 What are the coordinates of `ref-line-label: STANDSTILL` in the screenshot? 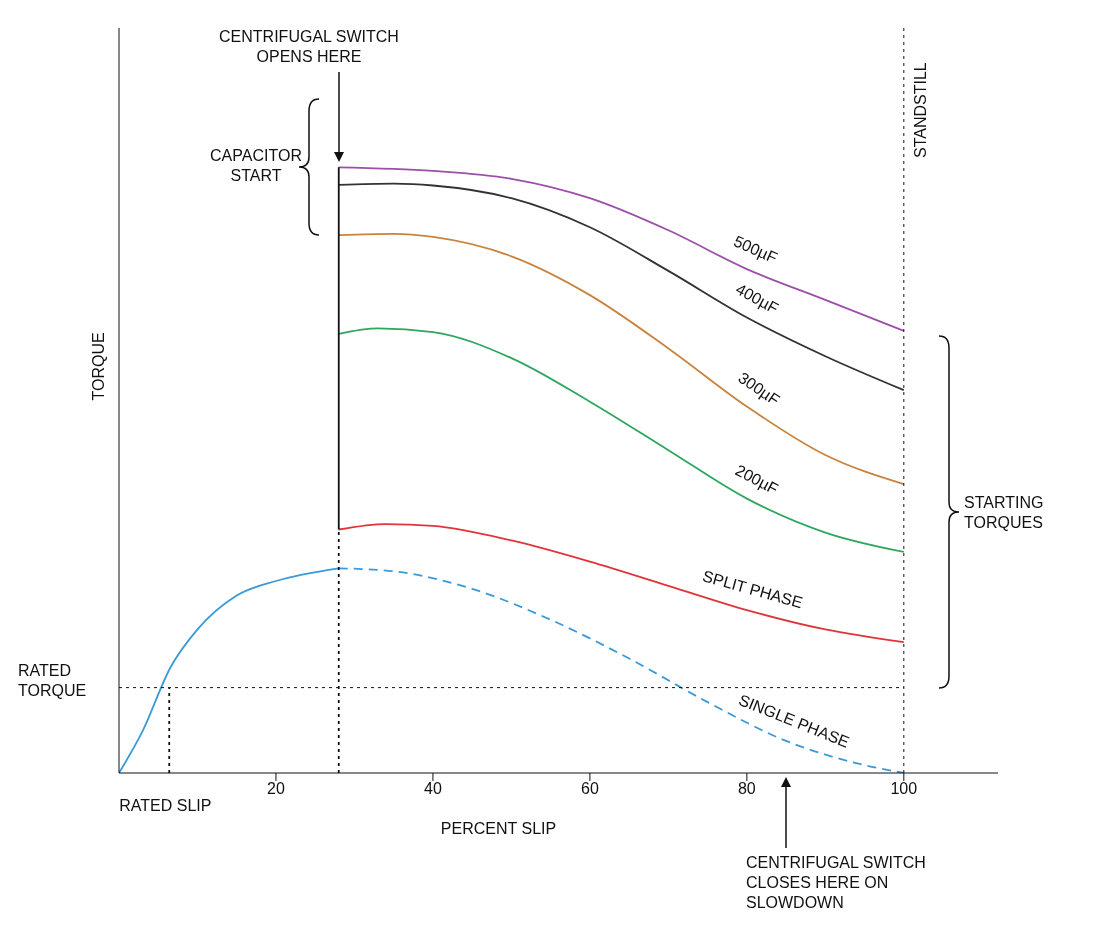 It's located at (920, 110).